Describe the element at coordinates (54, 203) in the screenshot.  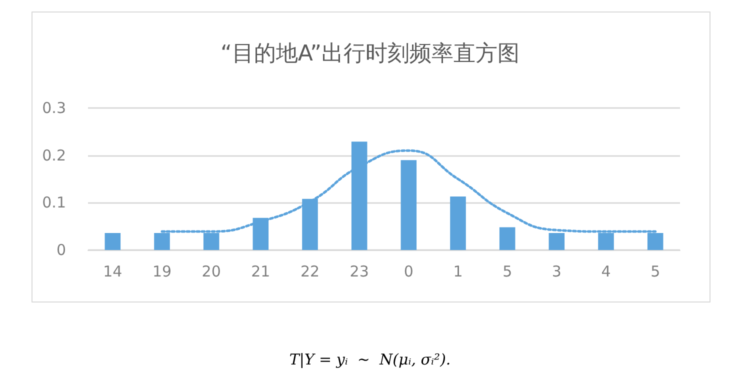
I see `y-tick-label: 0.1` at that location.